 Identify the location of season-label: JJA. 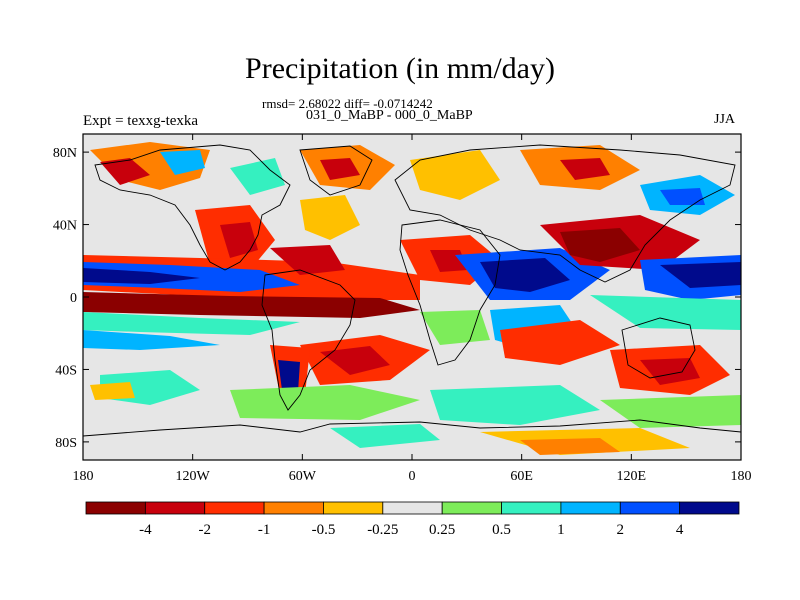
(725, 119).